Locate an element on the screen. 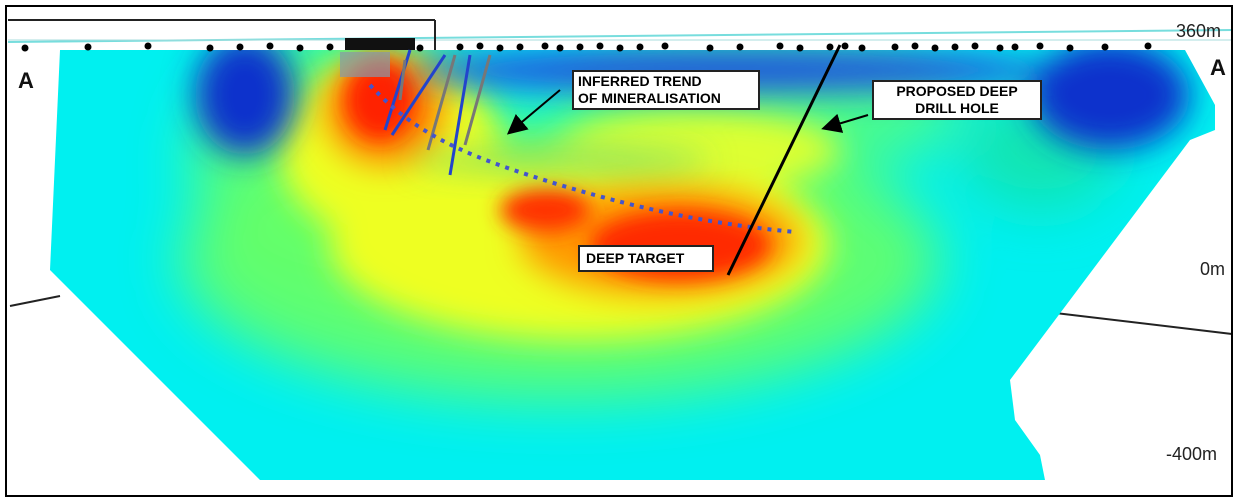 Image resolution: width=1240 pixels, height=503 pixels. elevation-zero-label: 0m is located at coordinates (1213, 269).